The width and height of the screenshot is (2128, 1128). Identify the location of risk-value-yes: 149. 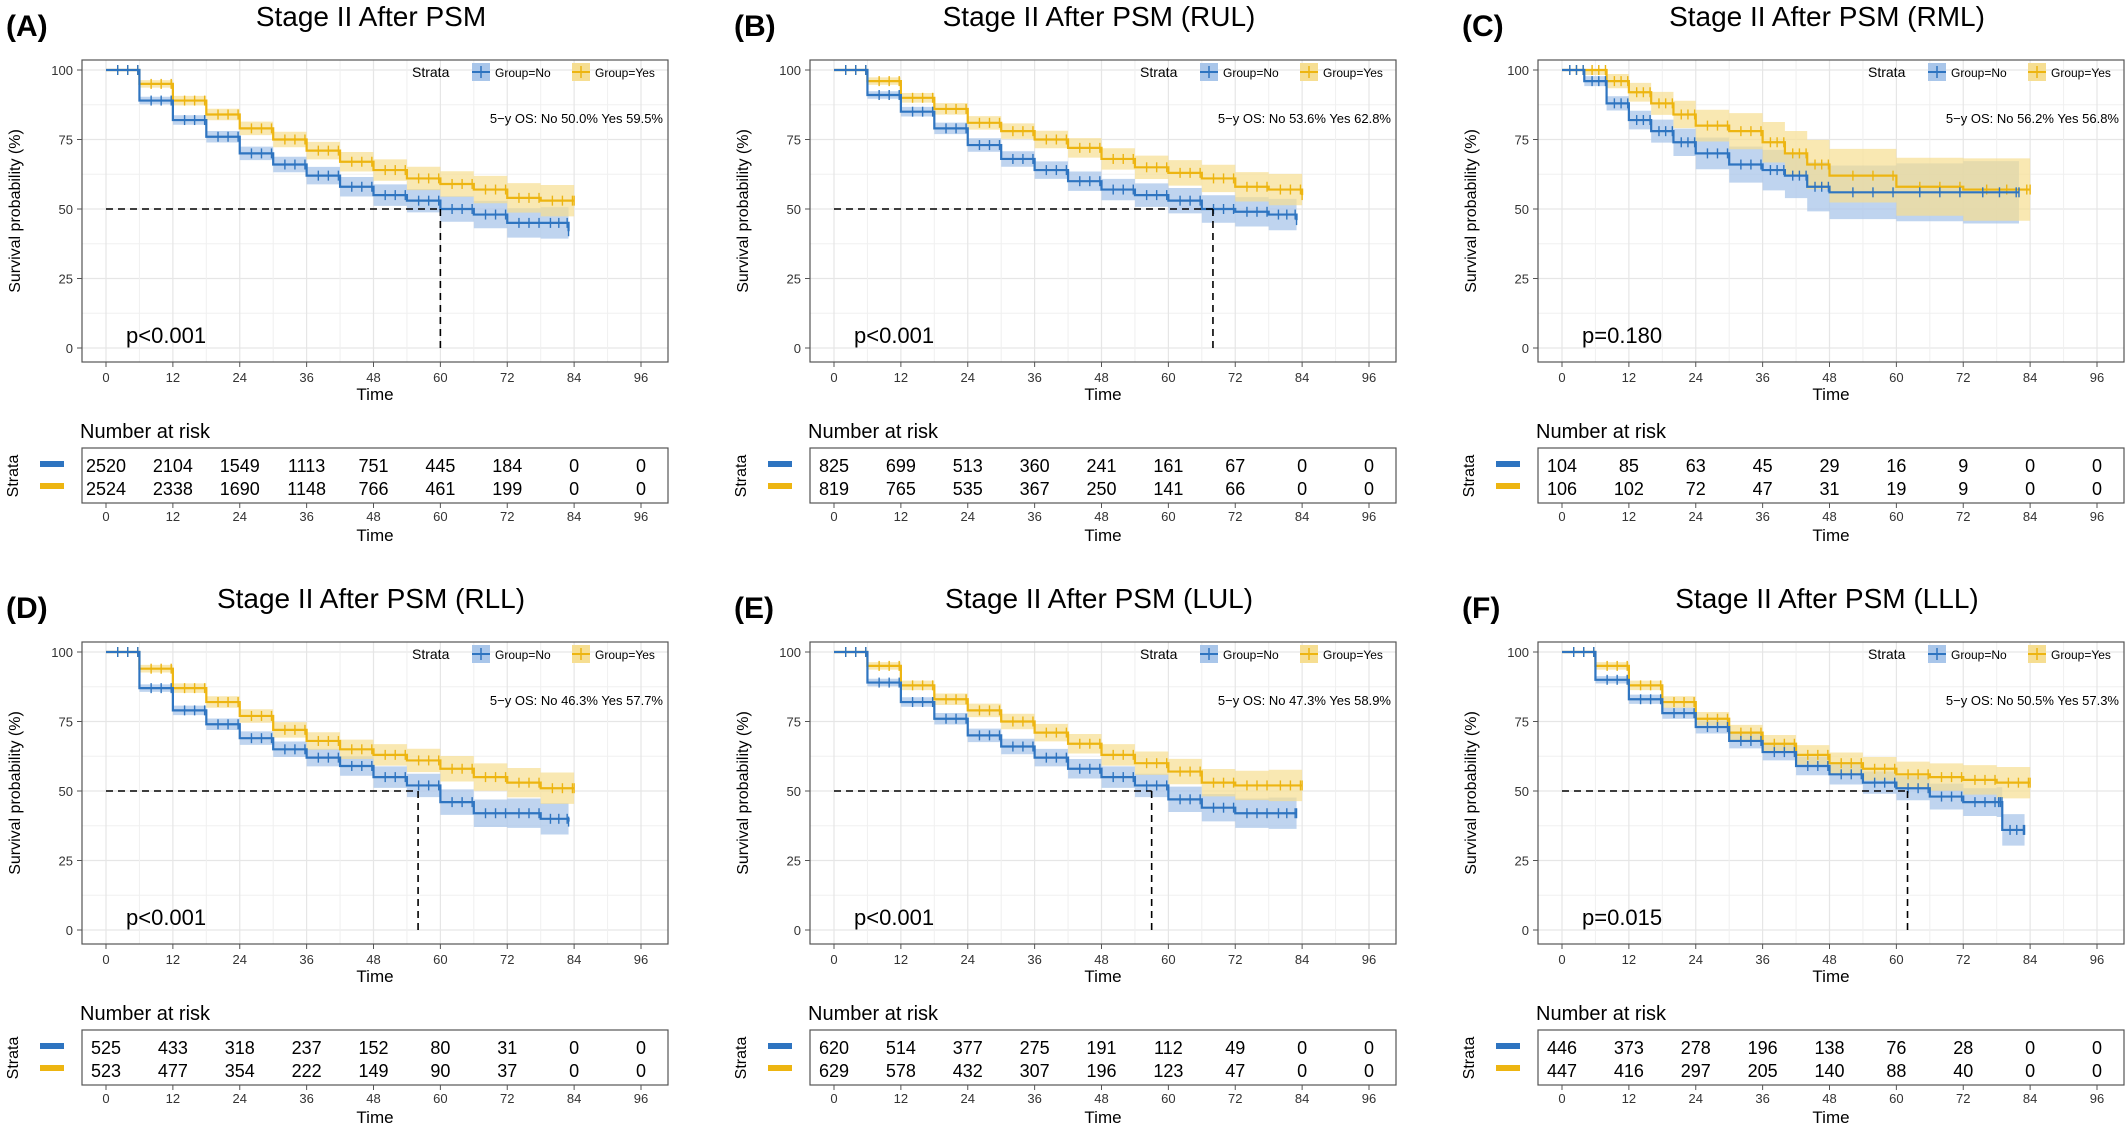
(373, 1071).